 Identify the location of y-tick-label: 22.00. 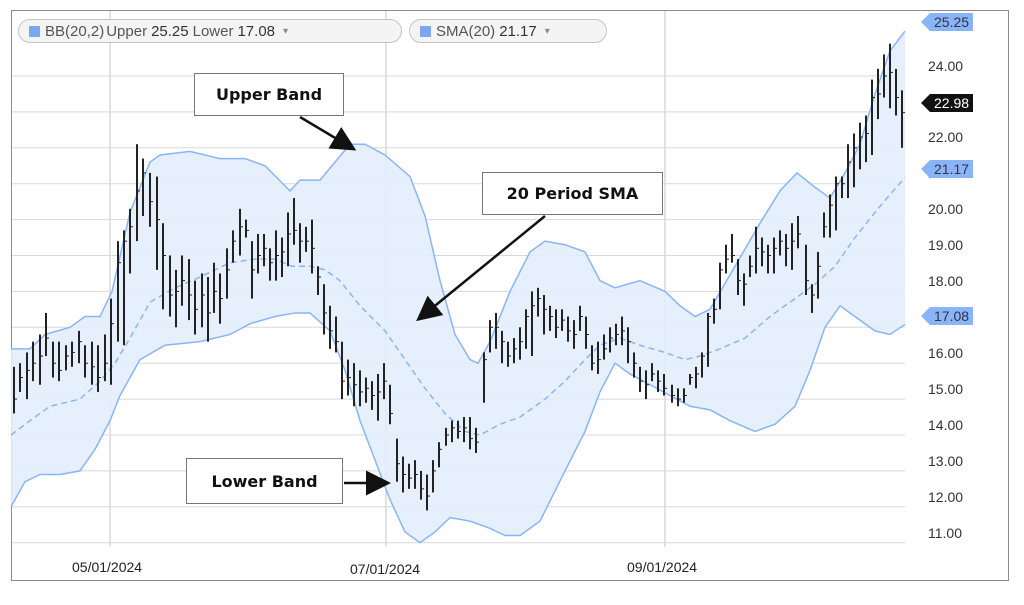
(946, 137).